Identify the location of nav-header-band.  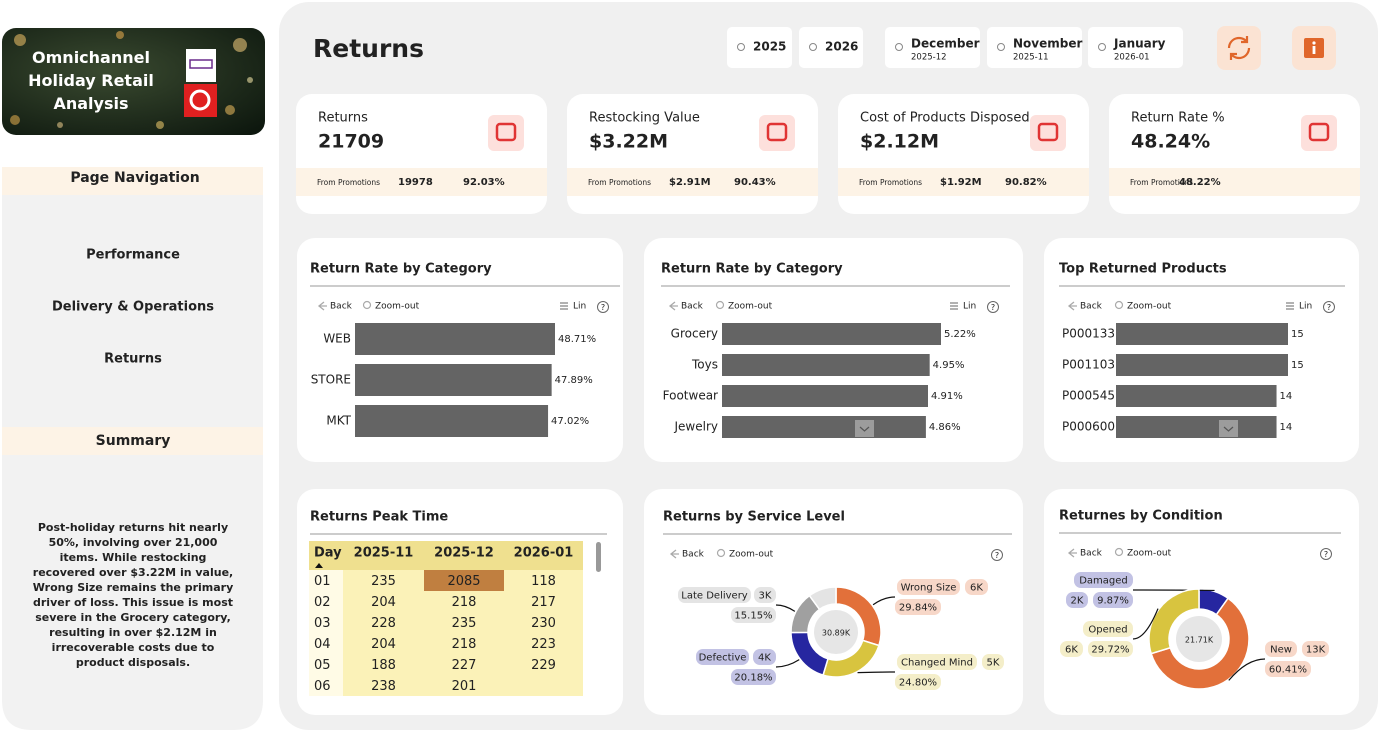
(132, 181).